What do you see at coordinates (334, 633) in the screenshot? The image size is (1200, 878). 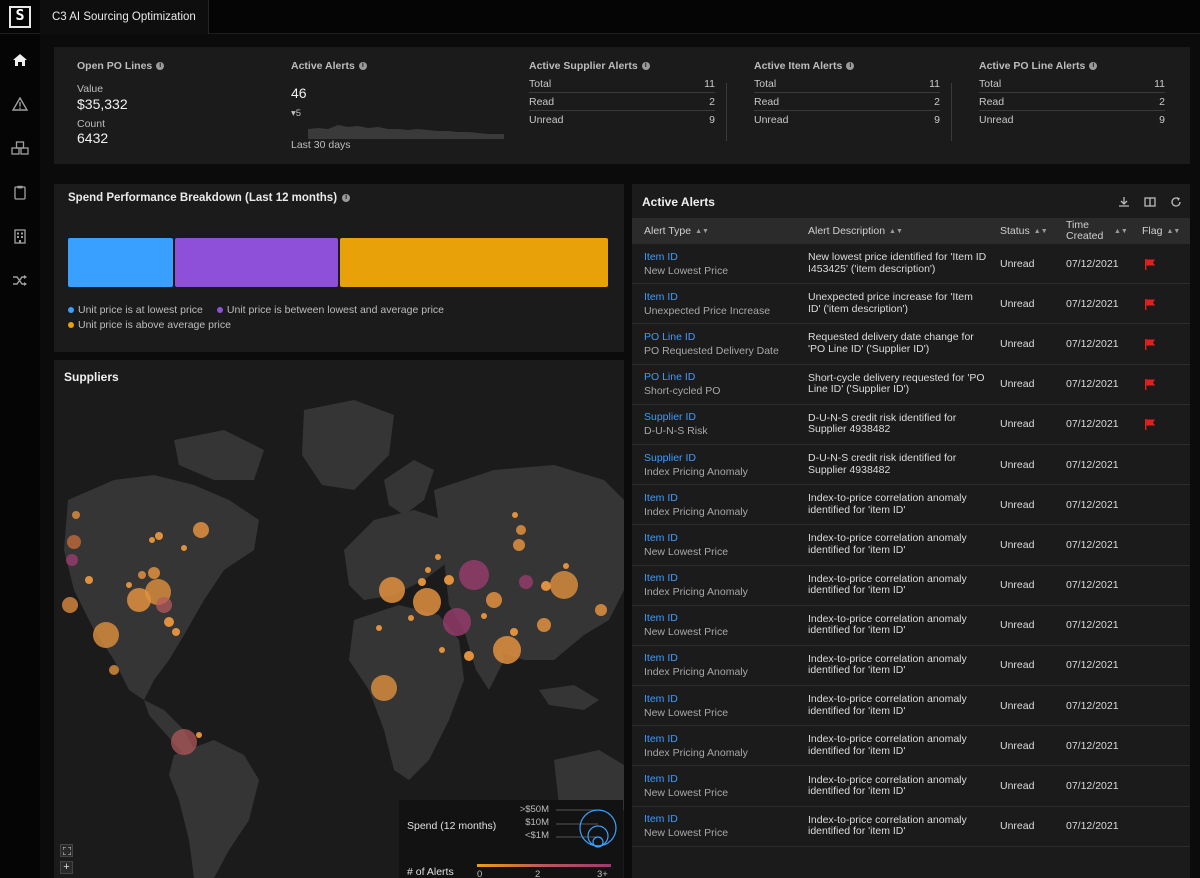 I see `supplier-bubbles` at bounding box center [334, 633].